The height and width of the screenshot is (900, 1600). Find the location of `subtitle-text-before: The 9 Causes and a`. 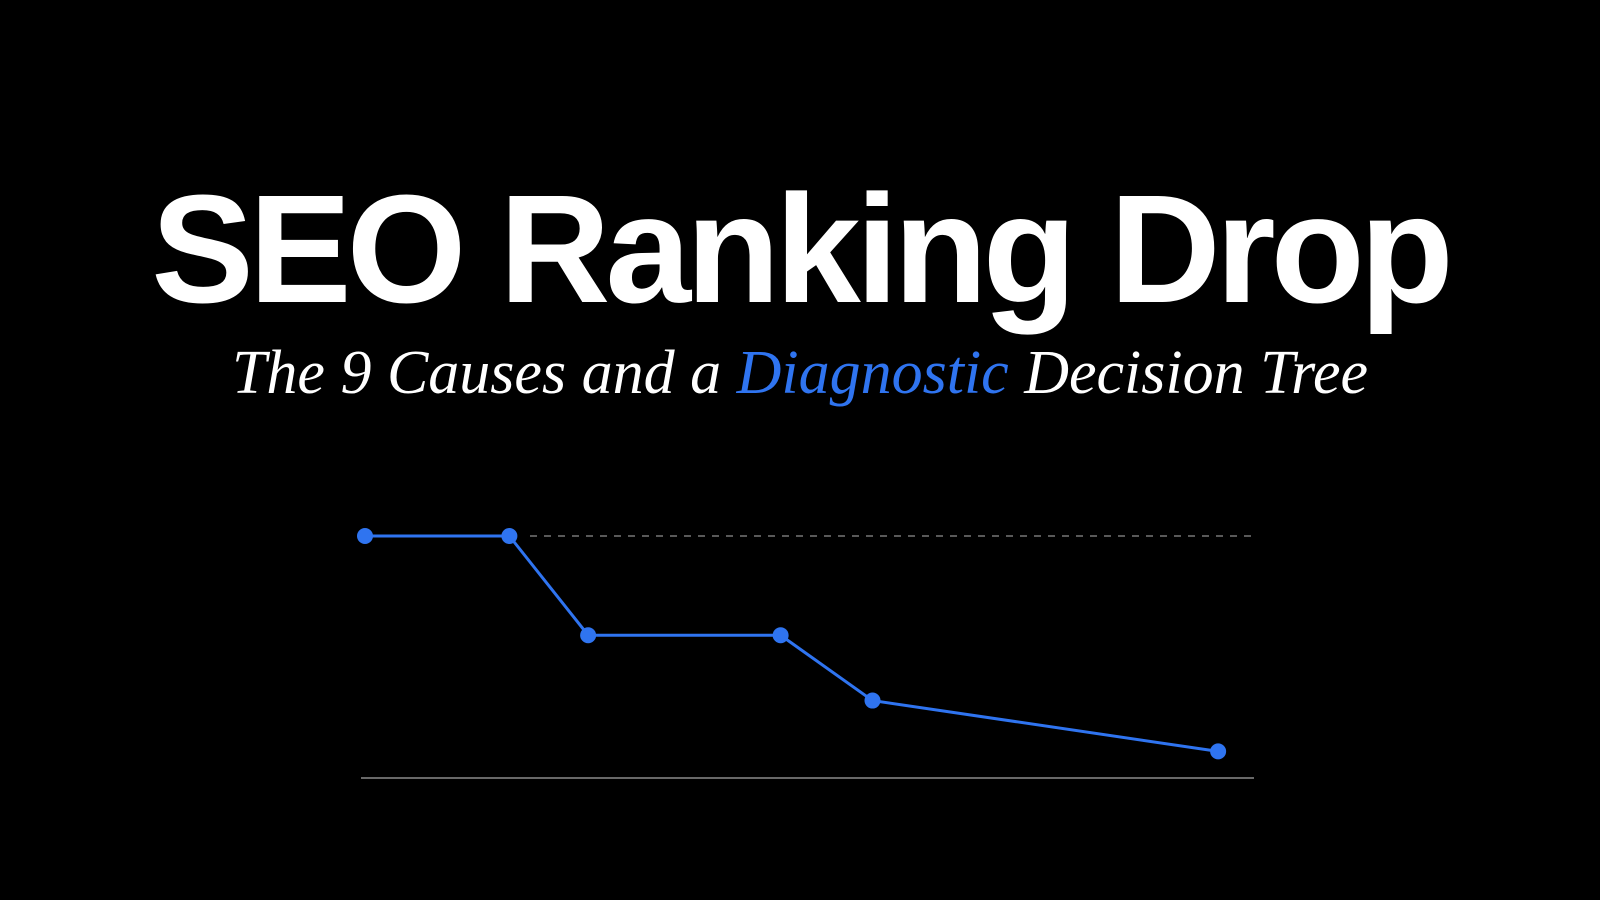

subtitle-text-before: The 9 Causes and a is located at coordinates (484, 373).